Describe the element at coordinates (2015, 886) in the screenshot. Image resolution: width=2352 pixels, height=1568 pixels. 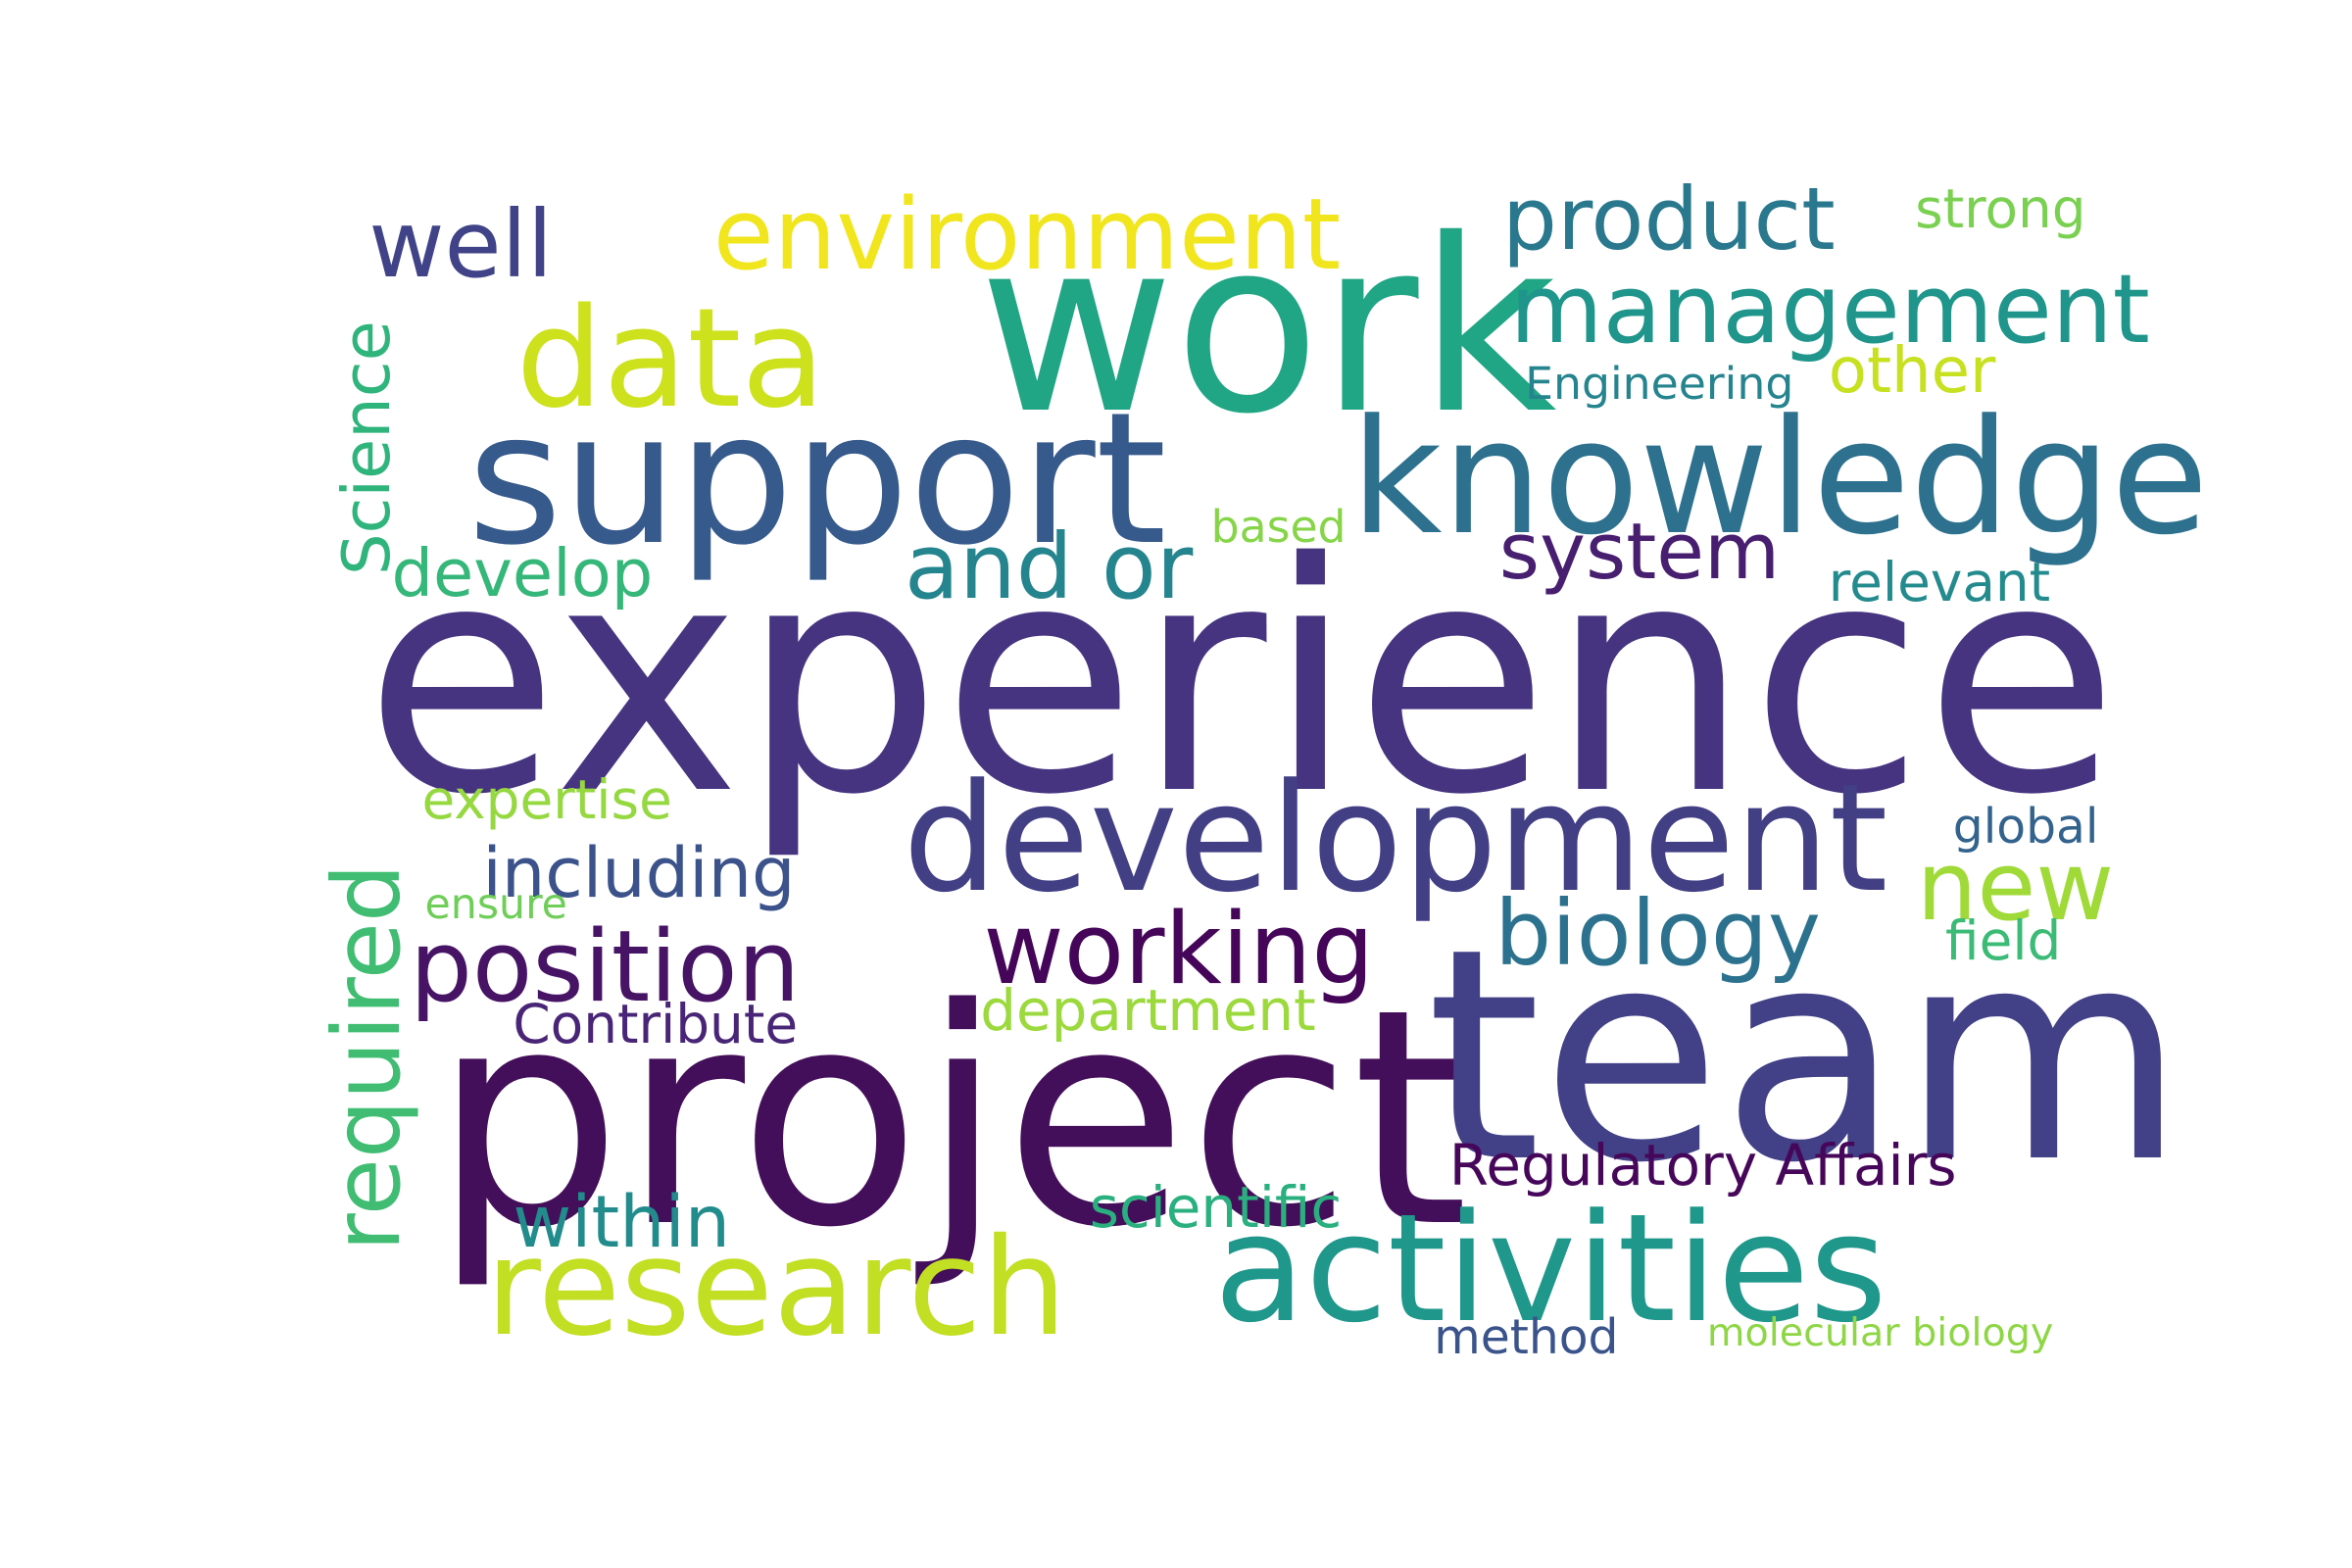
I see `word-new: new` at that location.